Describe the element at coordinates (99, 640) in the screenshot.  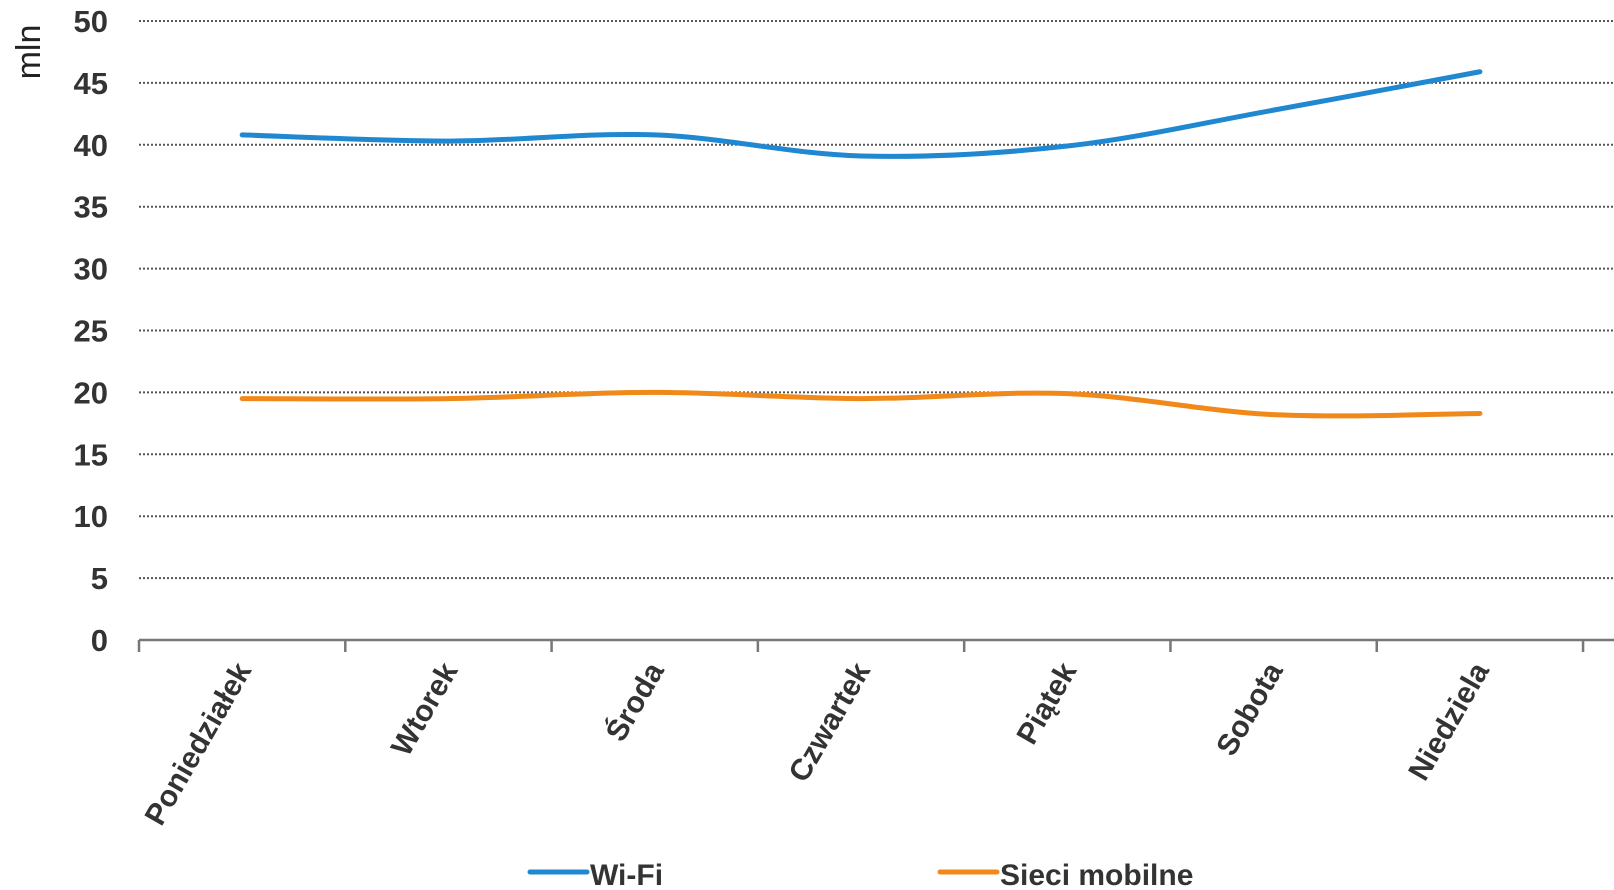
I see `y-tick-label: 0` at that location.